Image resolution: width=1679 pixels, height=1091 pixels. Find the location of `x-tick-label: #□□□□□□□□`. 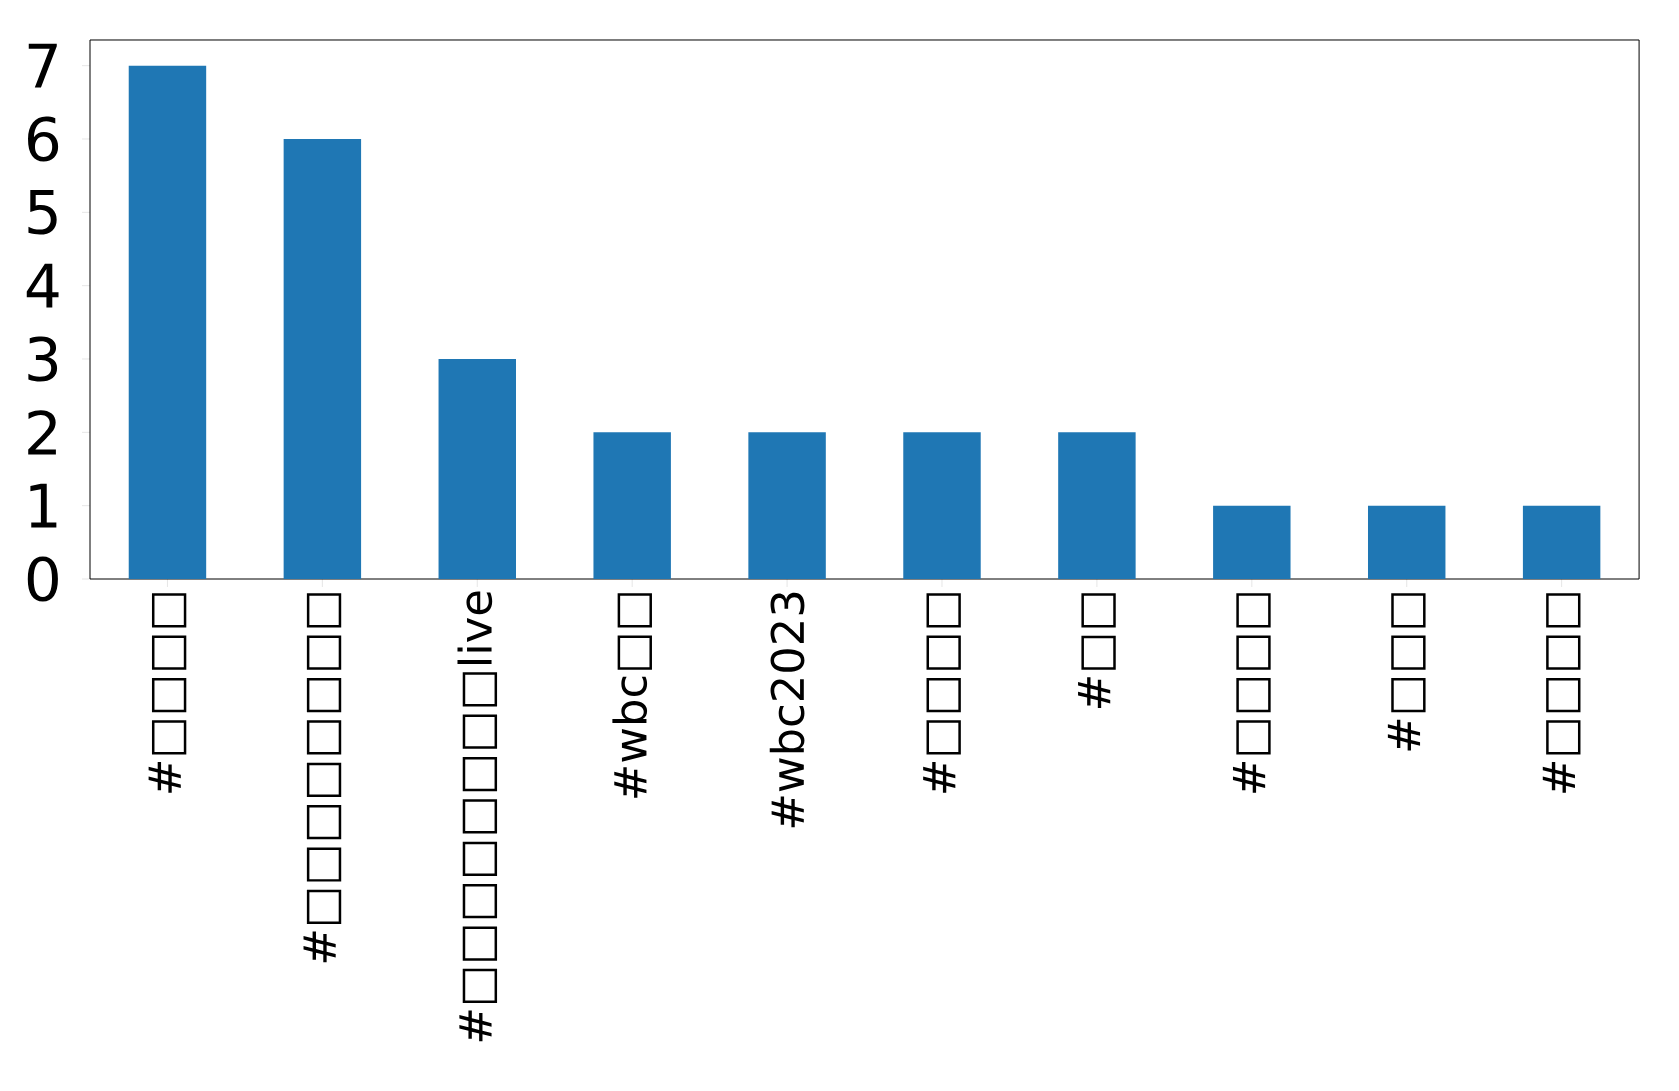

x-tick-label: #□□□□□□□□ is located at coordinates (322, 778).